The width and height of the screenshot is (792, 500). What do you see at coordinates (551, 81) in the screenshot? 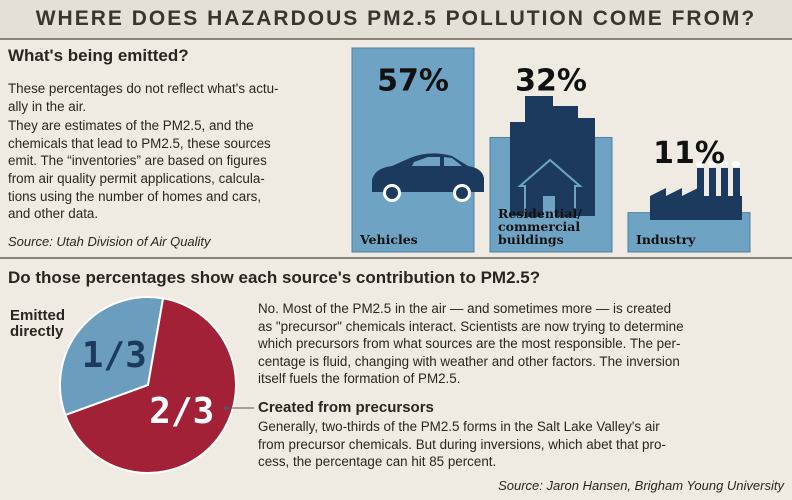
I see `value-label: 32%` at bounding box center [551, 81].